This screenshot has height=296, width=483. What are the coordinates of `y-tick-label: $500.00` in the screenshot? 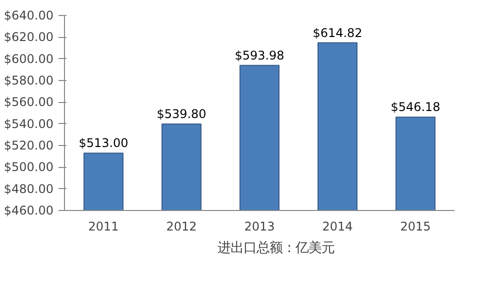 It's located at (29, 167).